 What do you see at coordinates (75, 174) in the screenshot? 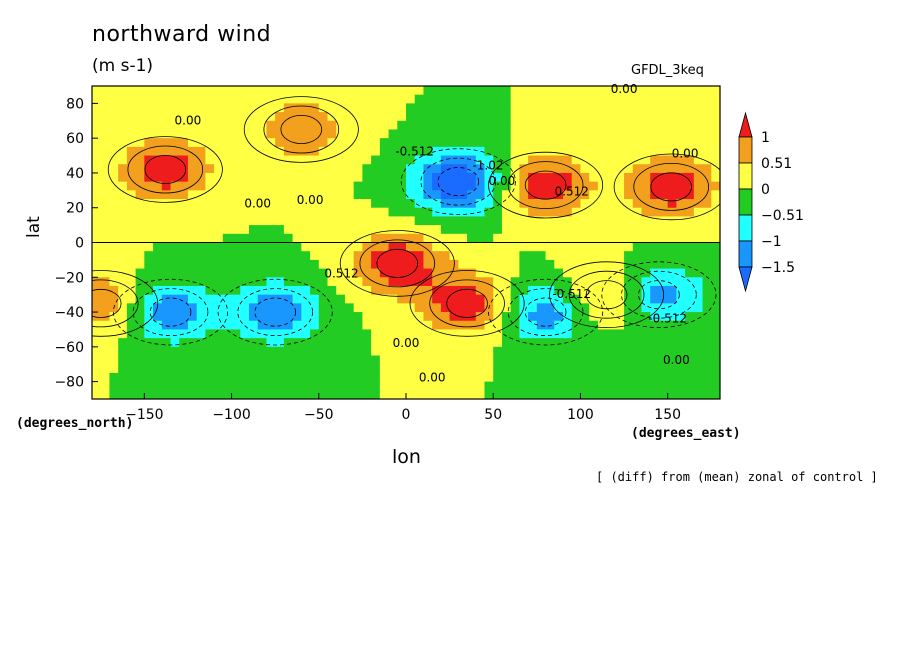
I see `y-tick-label: 40` at bounding box center [75, 174].